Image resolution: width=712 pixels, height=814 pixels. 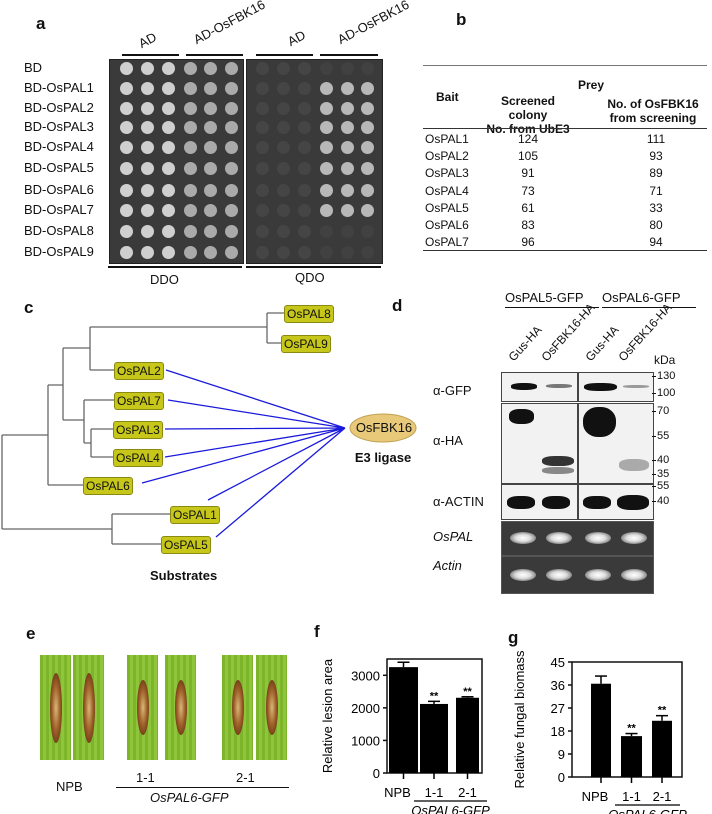 What do you see at coordinates (513, 637) in the screenshot?
I see `panel-label-g: g` at bounding box center [513, 637].